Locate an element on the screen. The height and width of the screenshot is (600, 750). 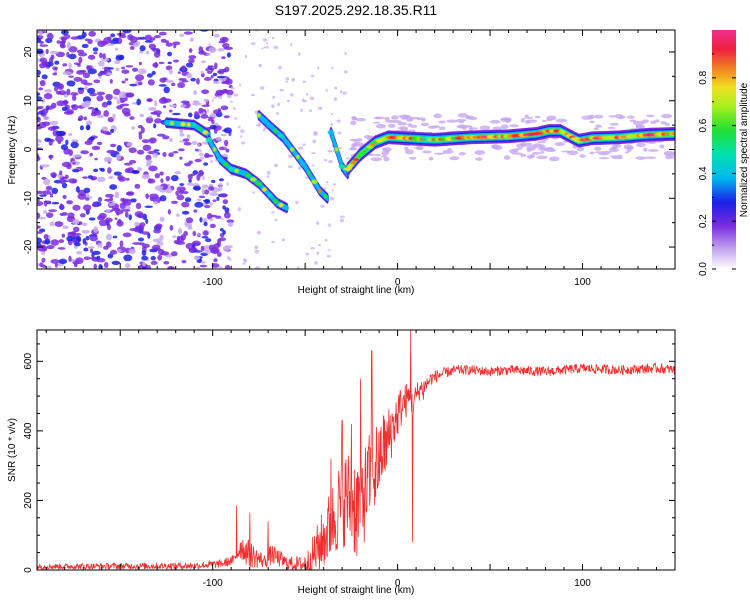
colorbar-tick-label: 0.2 is located at coordinates (703, 221).